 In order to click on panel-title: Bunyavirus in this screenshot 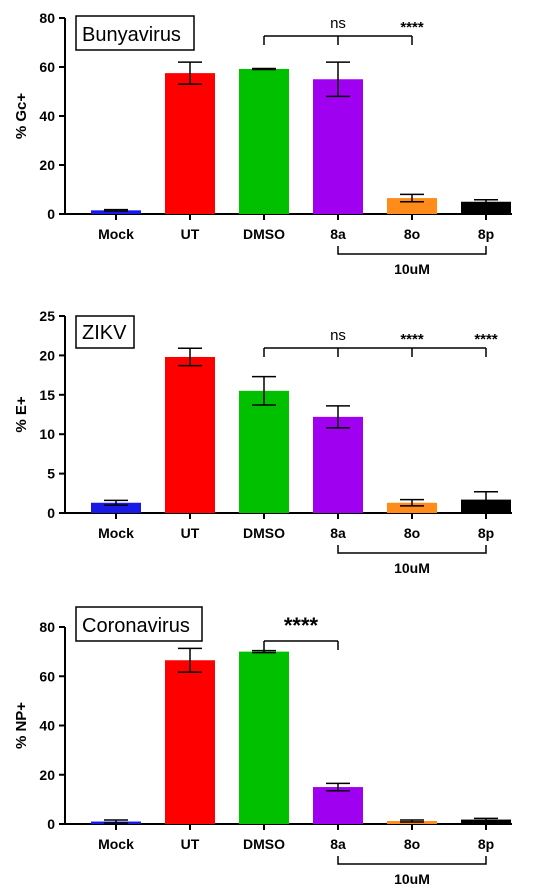, I will do `click(131, 35)`.